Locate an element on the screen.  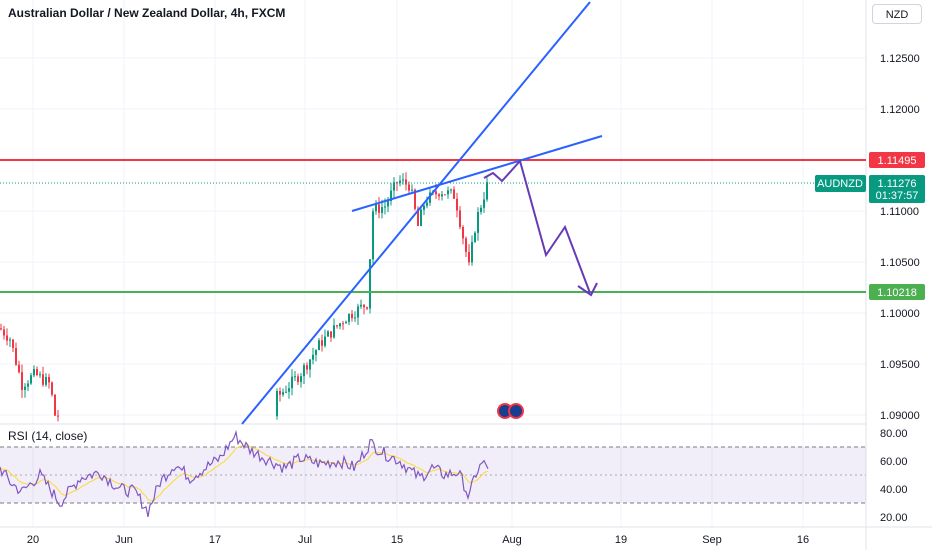
rsi-tick-label: 40.00 is located at coordinates (894, 490).